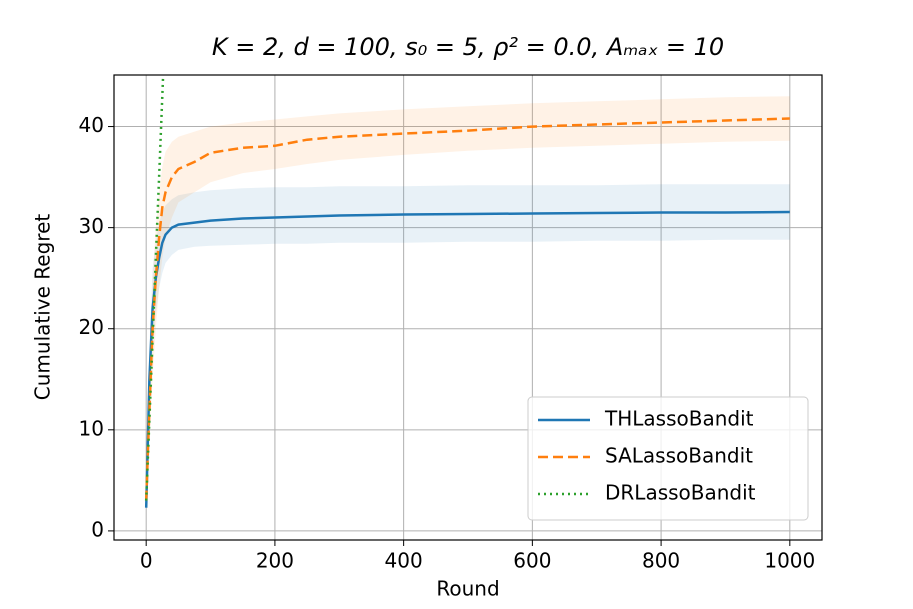 Image resolution: width=913 pixels, height=609 pixels. Describe the element at coordinates (679, 419) in the screenshot. I see `legend-label: THLassoBandit` at that location.